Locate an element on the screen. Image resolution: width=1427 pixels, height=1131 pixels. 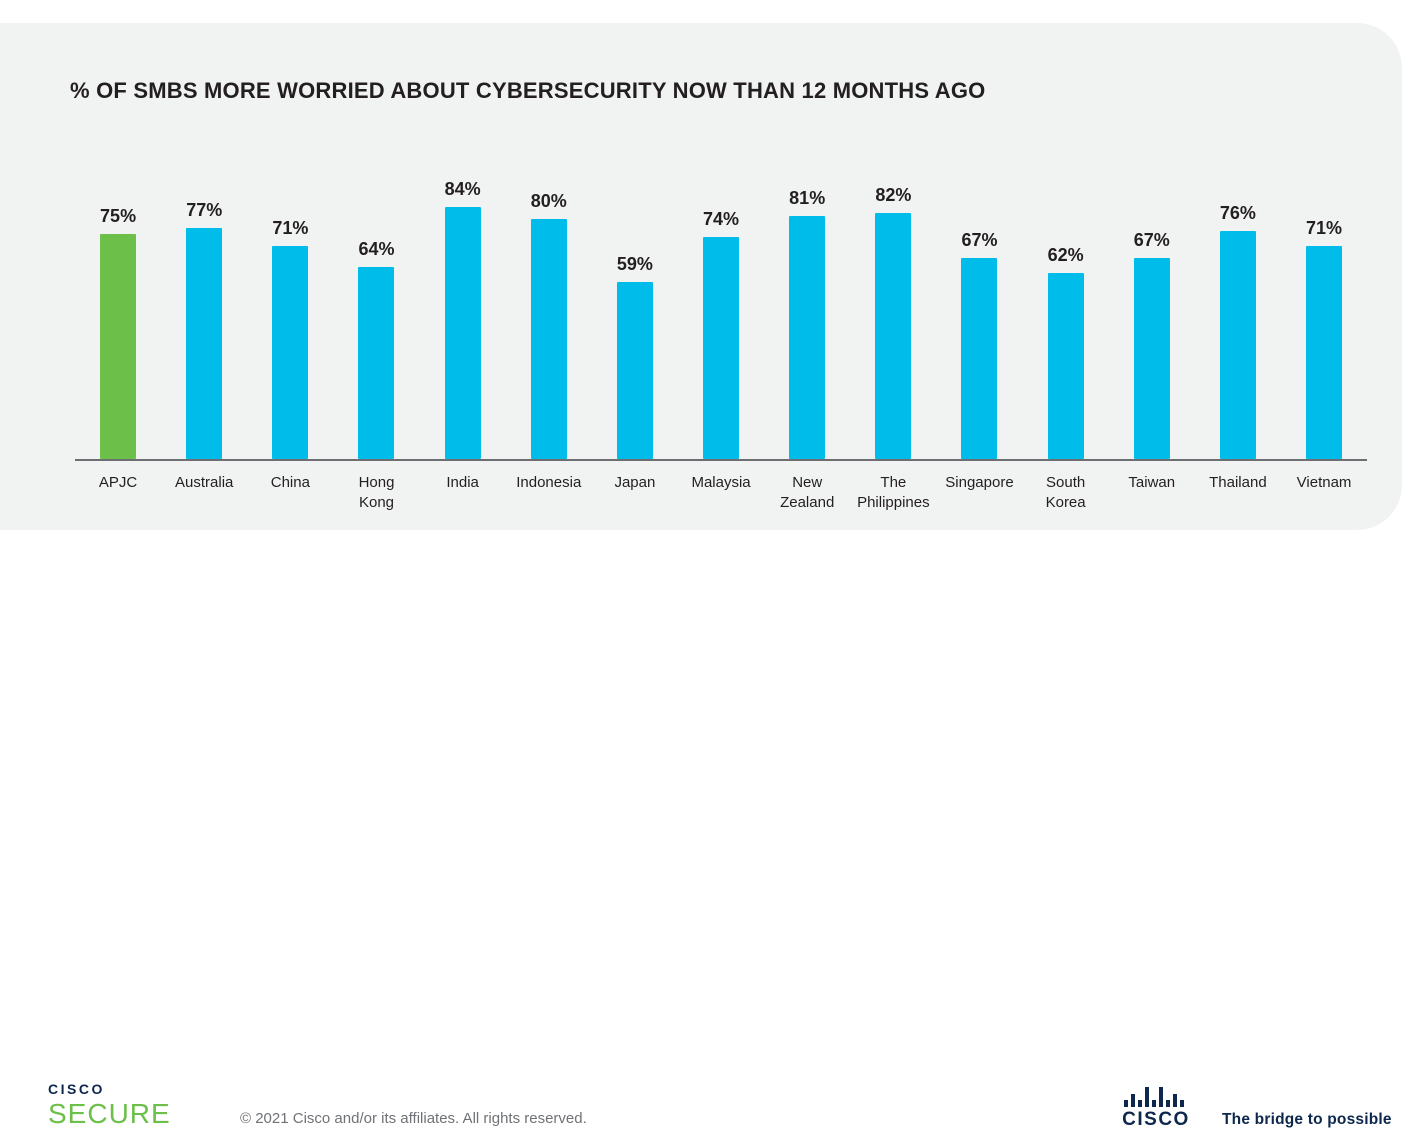
bar-column: 74% is located at coordinates (721, 334).